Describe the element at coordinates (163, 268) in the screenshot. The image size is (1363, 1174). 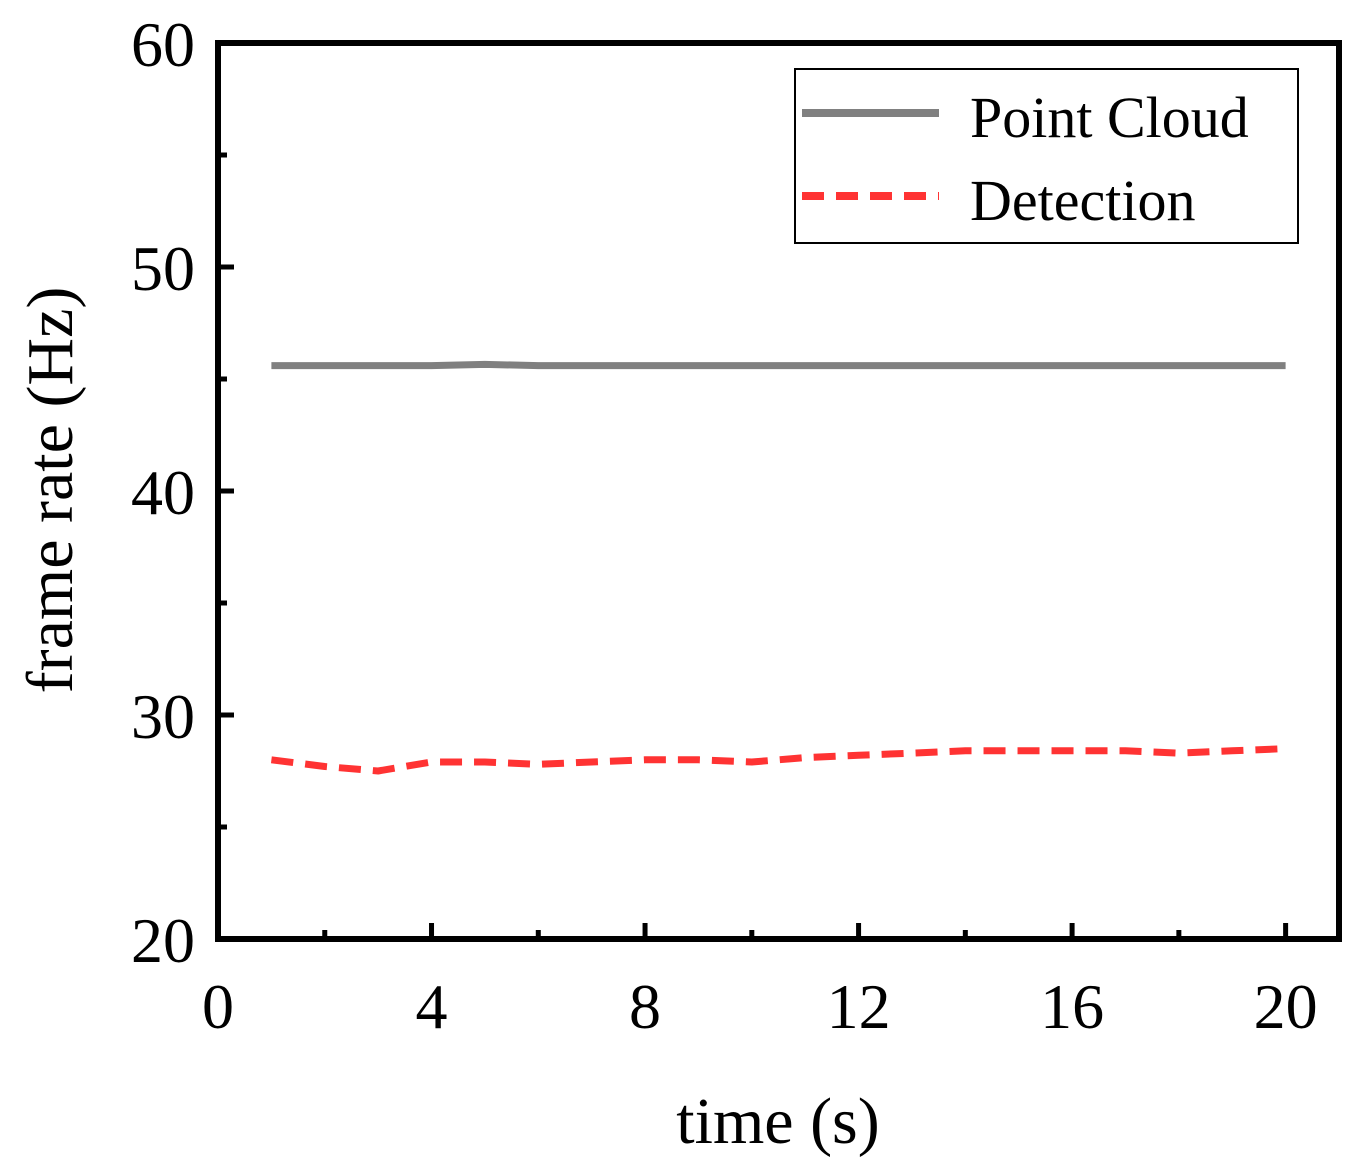
I see `y-tick-label-50: 50` at that location.